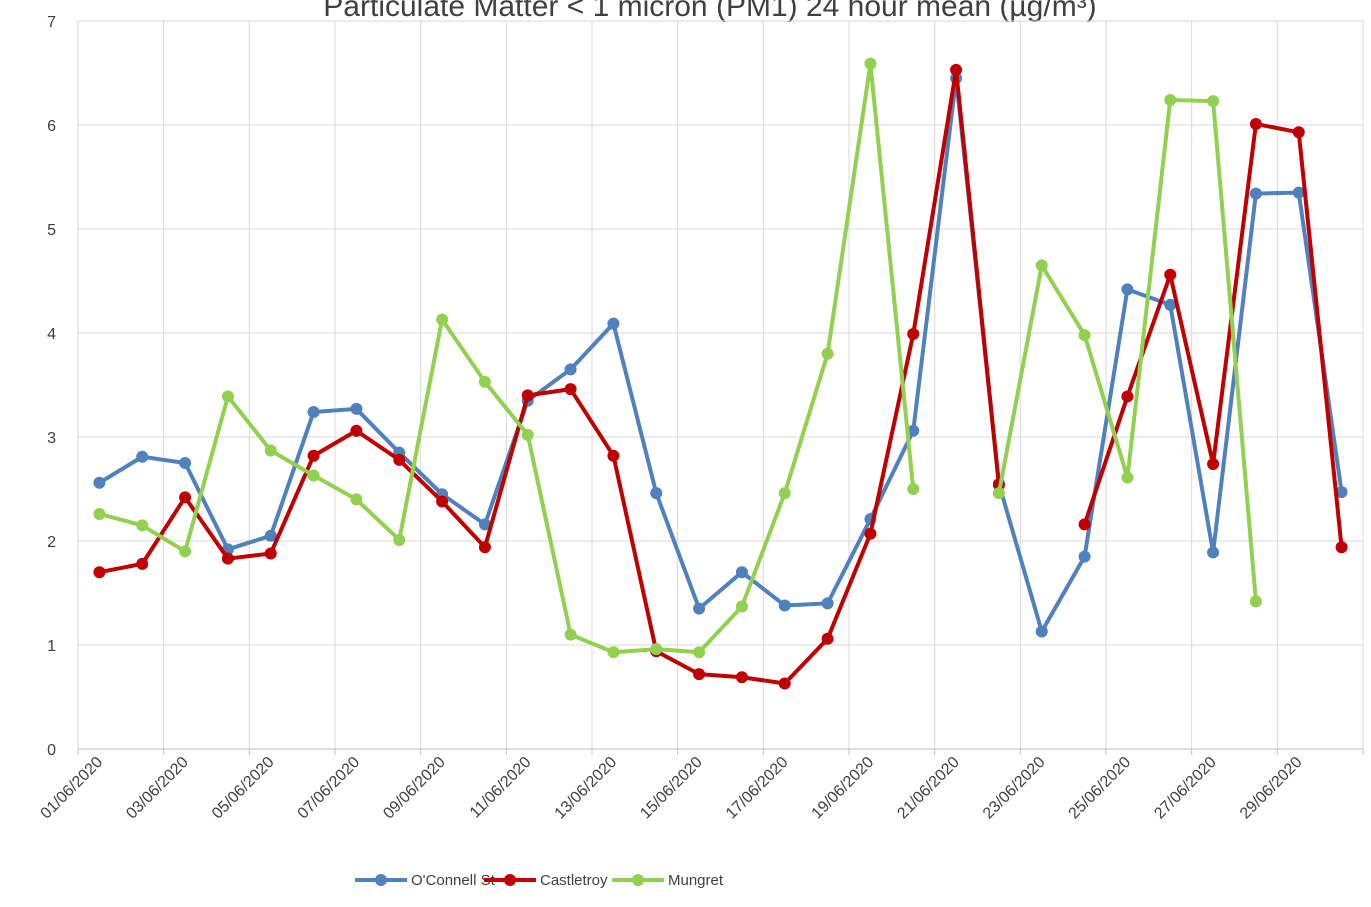  I want to click on x-tick-label: 23/06/2020, so click(1014, 788).